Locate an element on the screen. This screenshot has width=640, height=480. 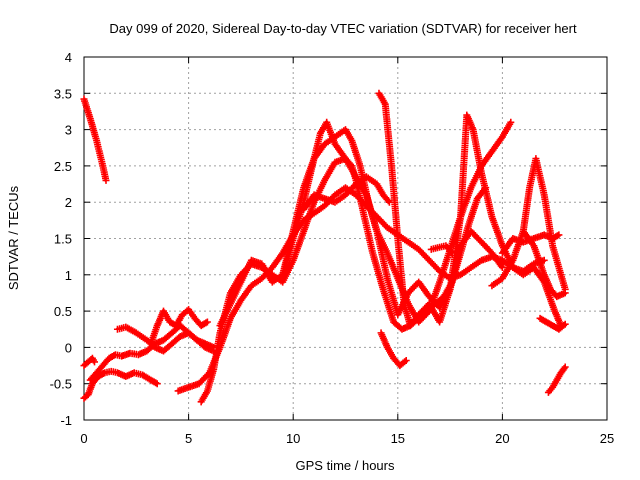
x-axis-label: GPS time / hours is located at coordinates (345, 465).